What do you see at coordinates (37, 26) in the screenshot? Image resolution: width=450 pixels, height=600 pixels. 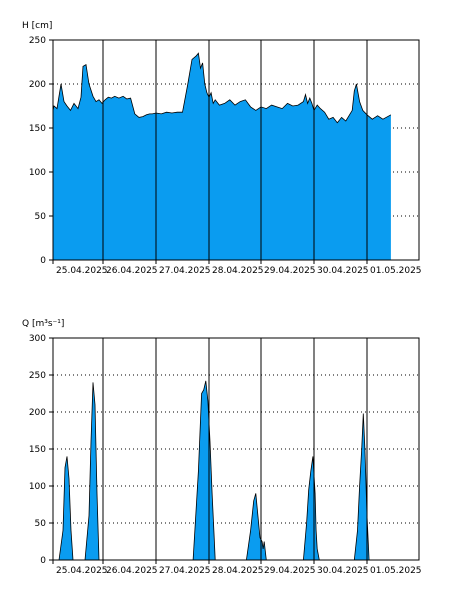 I see `y-axis-label: H [cm]` at bounding box center [37, 26].